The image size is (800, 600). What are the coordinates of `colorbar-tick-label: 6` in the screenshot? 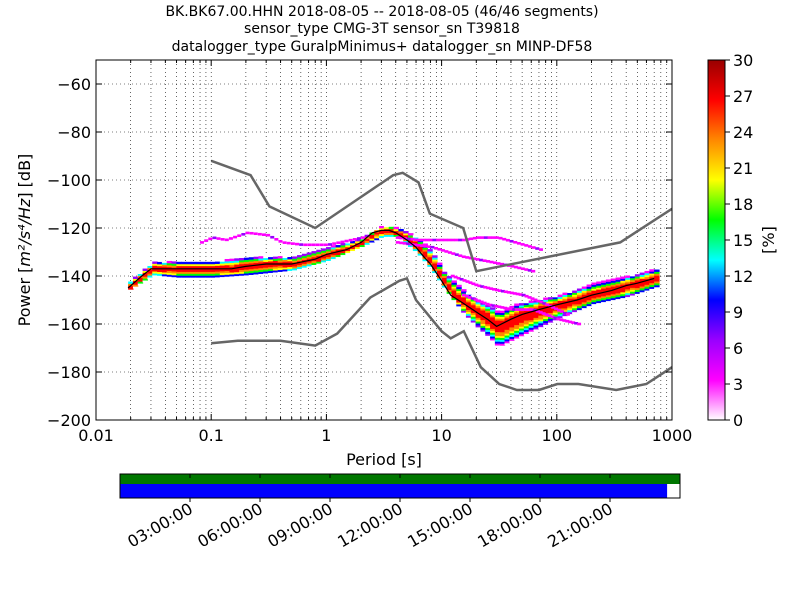 It's located at (738, 348).